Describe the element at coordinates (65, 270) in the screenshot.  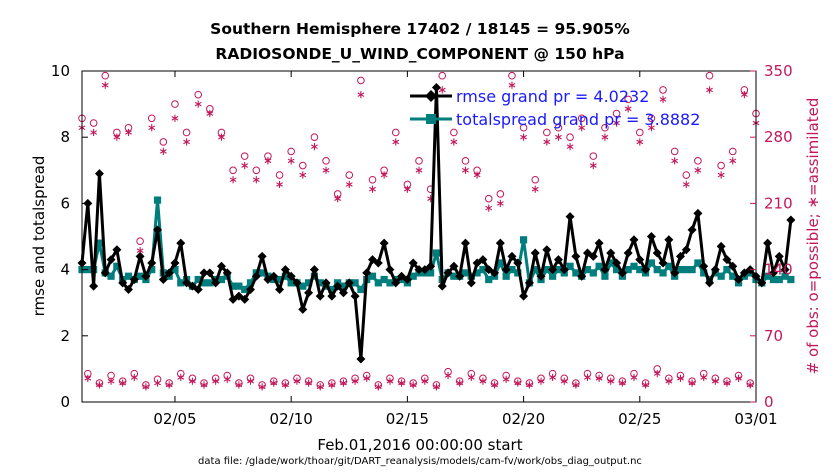
I see `y-left-tick-label: 4` at that location.